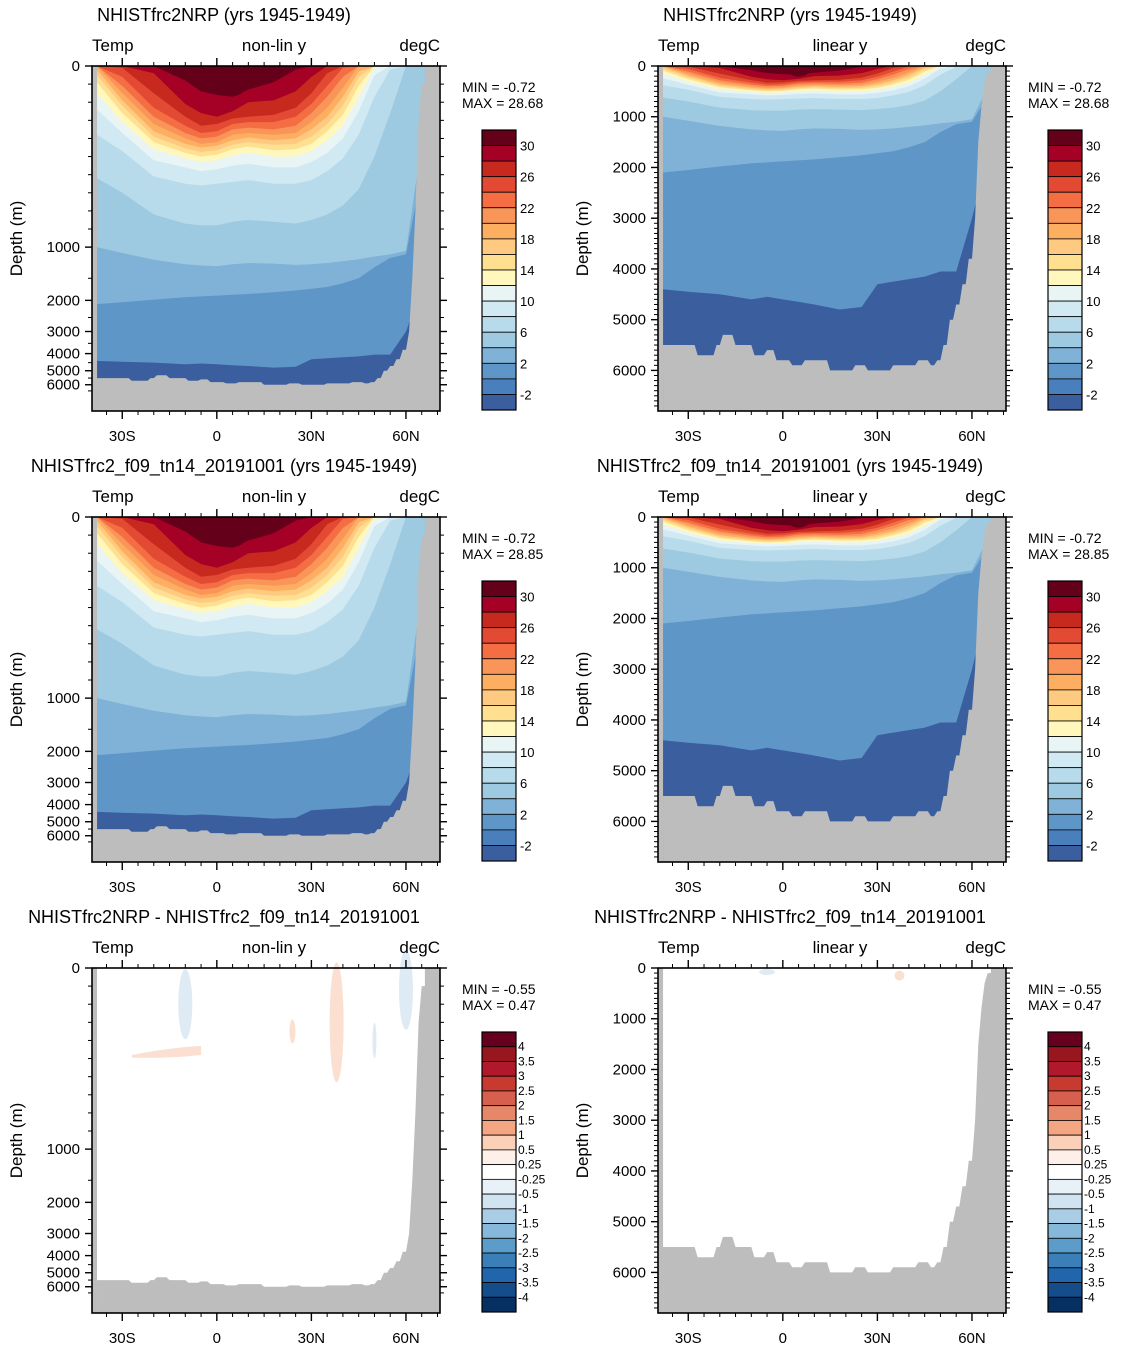 This screenshot has width=1130, height=1354. I want to click on colorbar-label: 30, so click(527, 597).